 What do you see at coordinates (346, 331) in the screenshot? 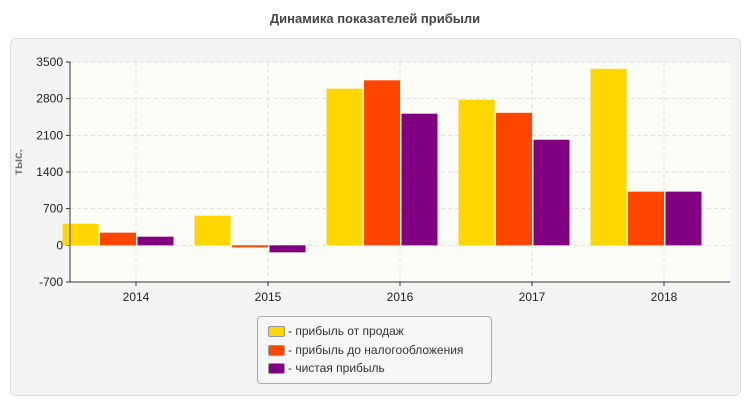
I see `legend-label: - прибыль от продаж` at bounding box center [346, 331].